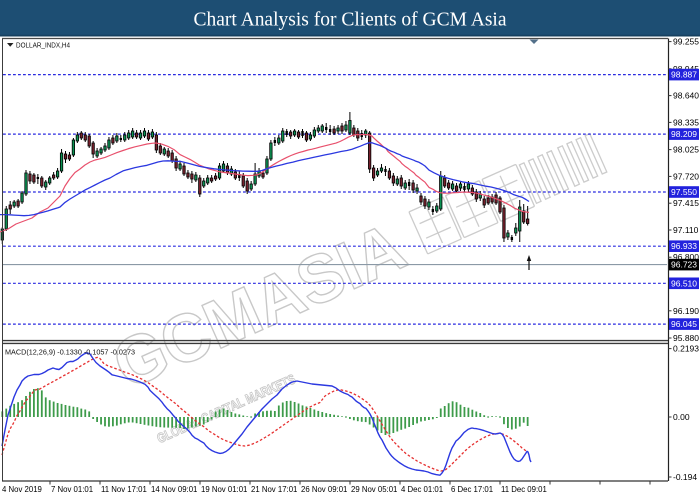 The width and height of the screenshot is (700, 500). I want to click on svg-text: 21 Nov 17:01, so click(274, 489).